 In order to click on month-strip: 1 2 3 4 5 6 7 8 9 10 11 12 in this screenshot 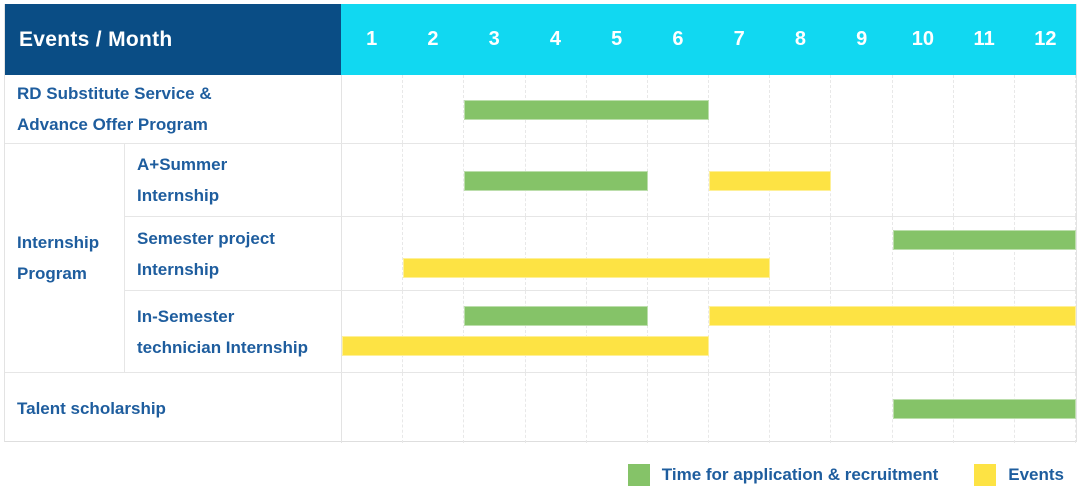, I will do `click(708, 39)`.